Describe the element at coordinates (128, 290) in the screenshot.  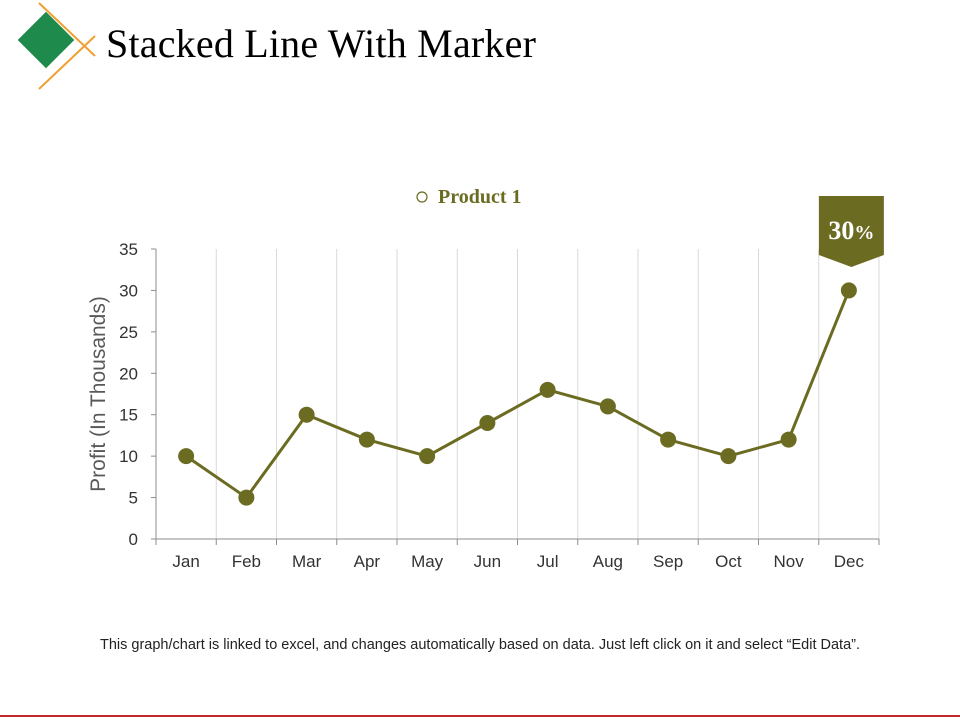
I see `y-tick-label: 30` at that location.